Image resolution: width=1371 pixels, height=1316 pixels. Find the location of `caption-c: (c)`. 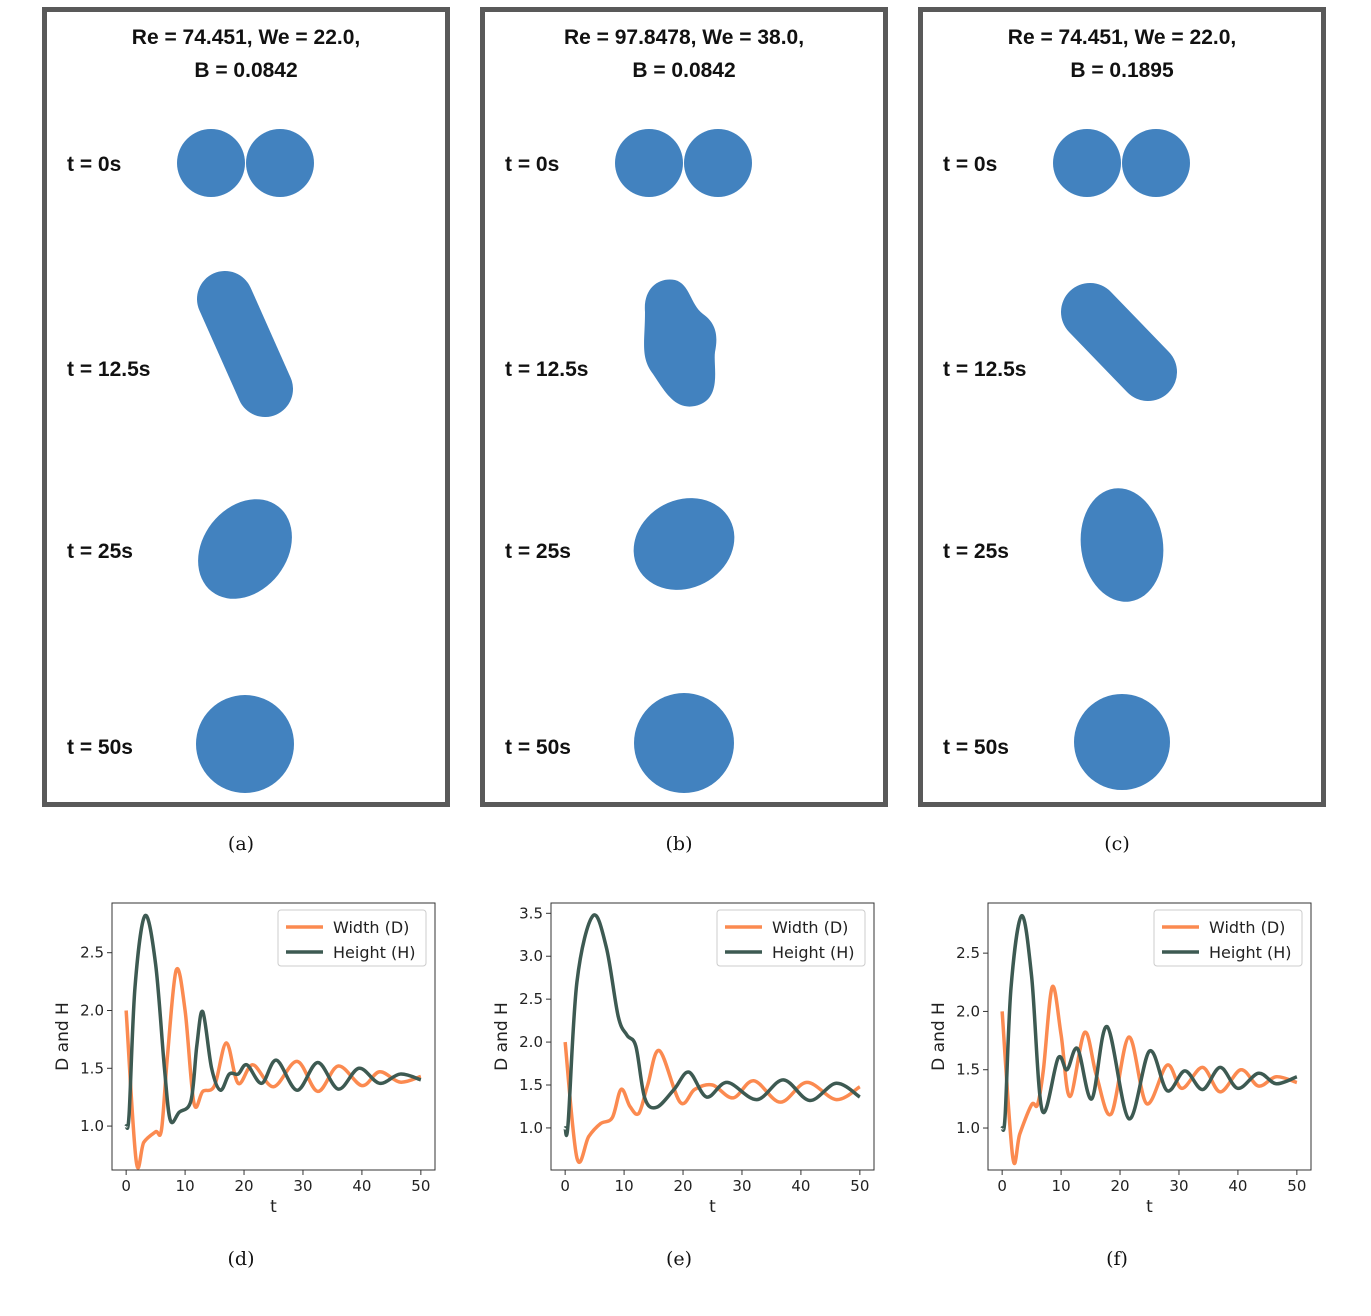

caption-c: (c) is located at coordinates (1117, 844).